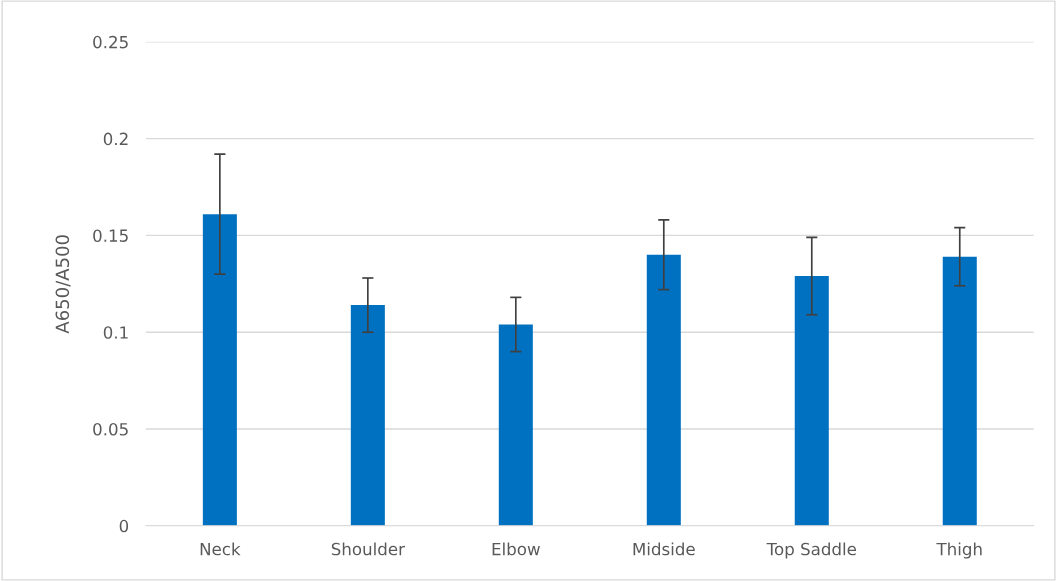 This screenshot has width=1057, height=581. What do you see at coordinates (368, 549) in the screenshot?
I see `x-tick-label: Shoulder` at bounding box center [368, 549].